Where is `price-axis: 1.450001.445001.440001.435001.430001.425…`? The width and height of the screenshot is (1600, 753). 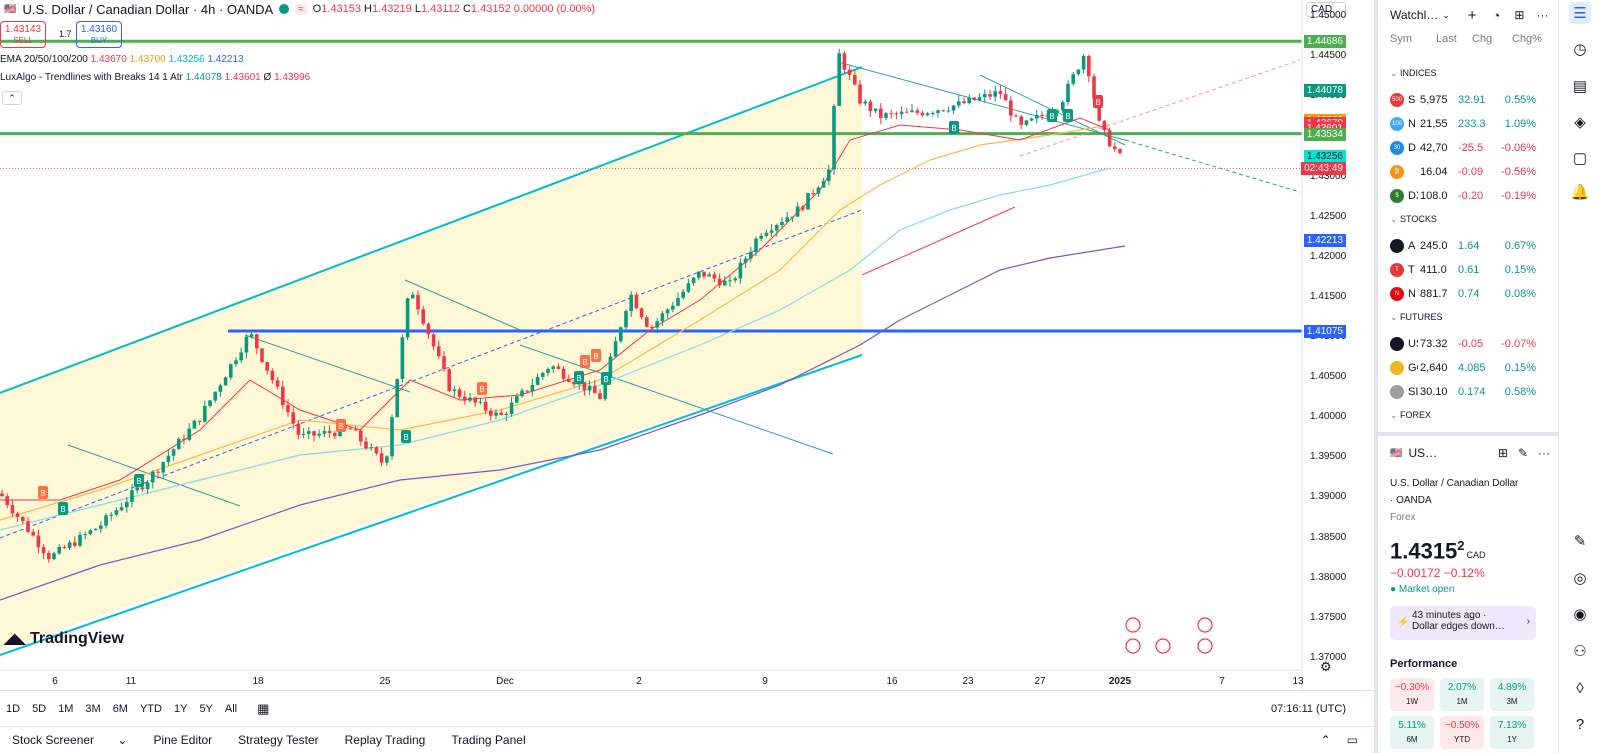
price-axis: 1.450001.445001.440001.435001.430001.425… is located at coordinates (1337, 345).